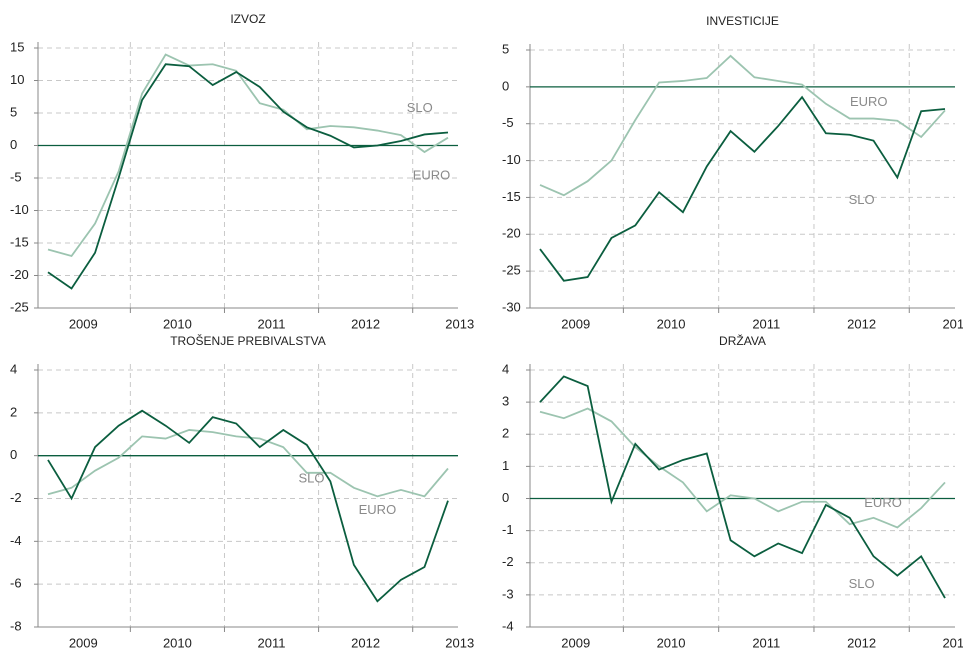  I want to click on chart-title: INVESTICIJE, so click(742, 21).